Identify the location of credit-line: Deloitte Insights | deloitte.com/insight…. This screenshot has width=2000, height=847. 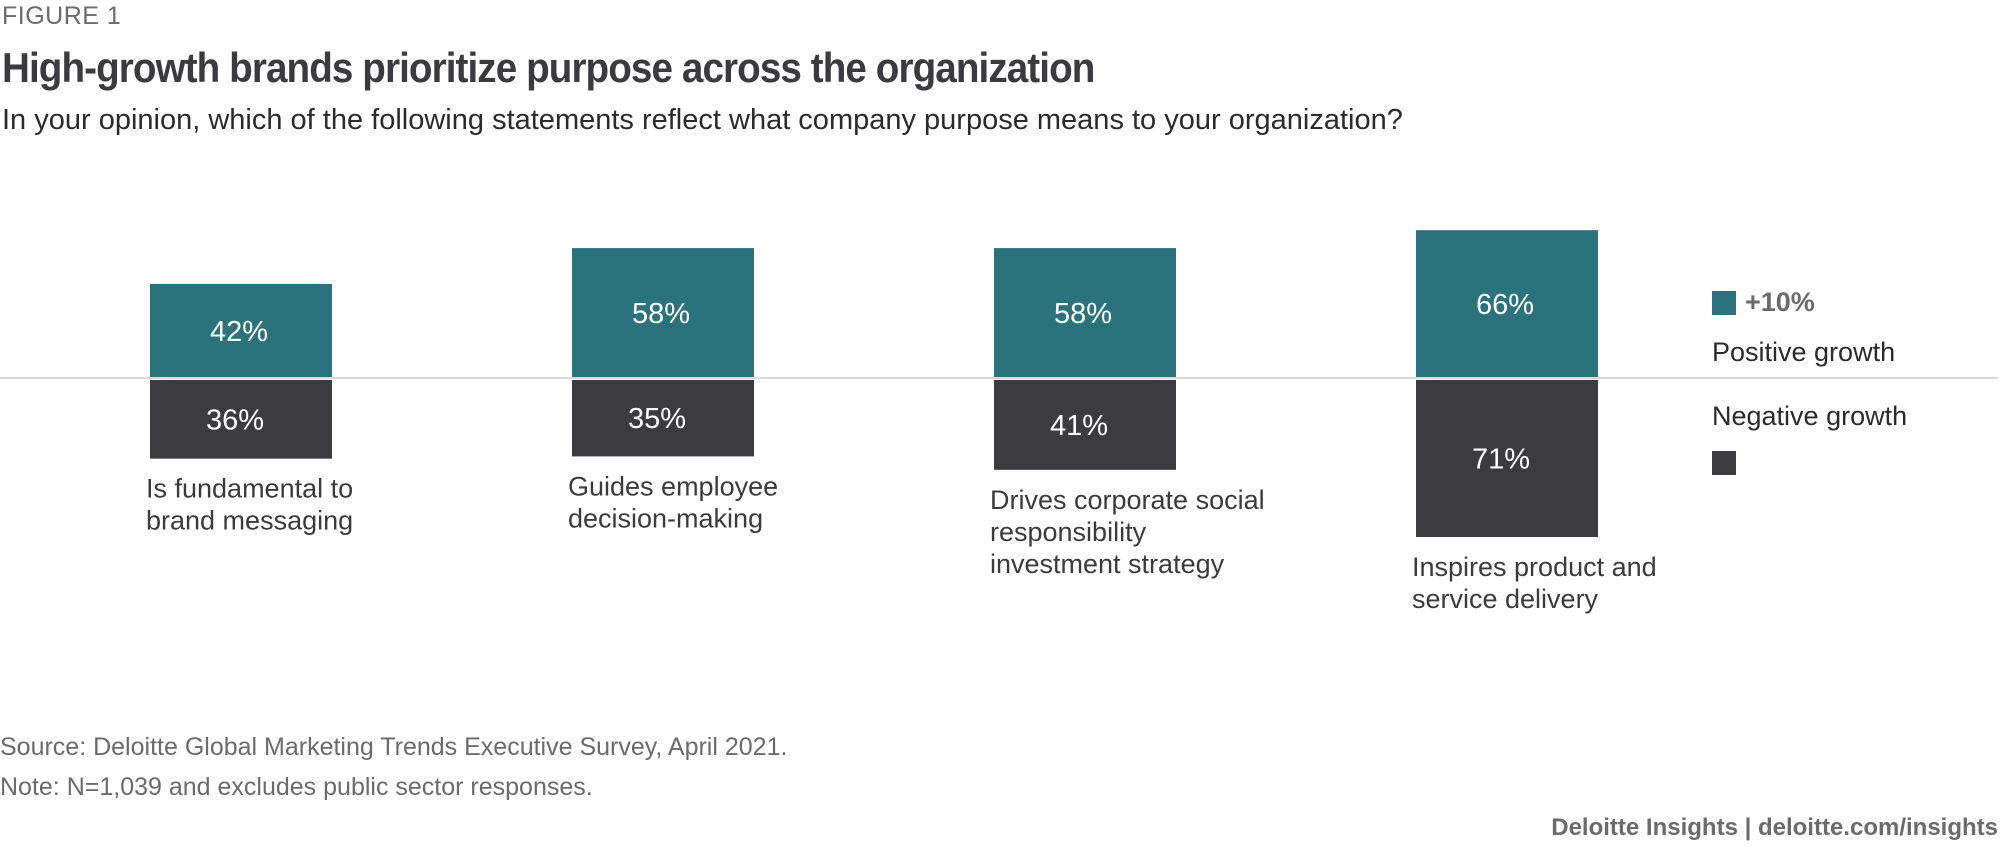
(1774, 827).